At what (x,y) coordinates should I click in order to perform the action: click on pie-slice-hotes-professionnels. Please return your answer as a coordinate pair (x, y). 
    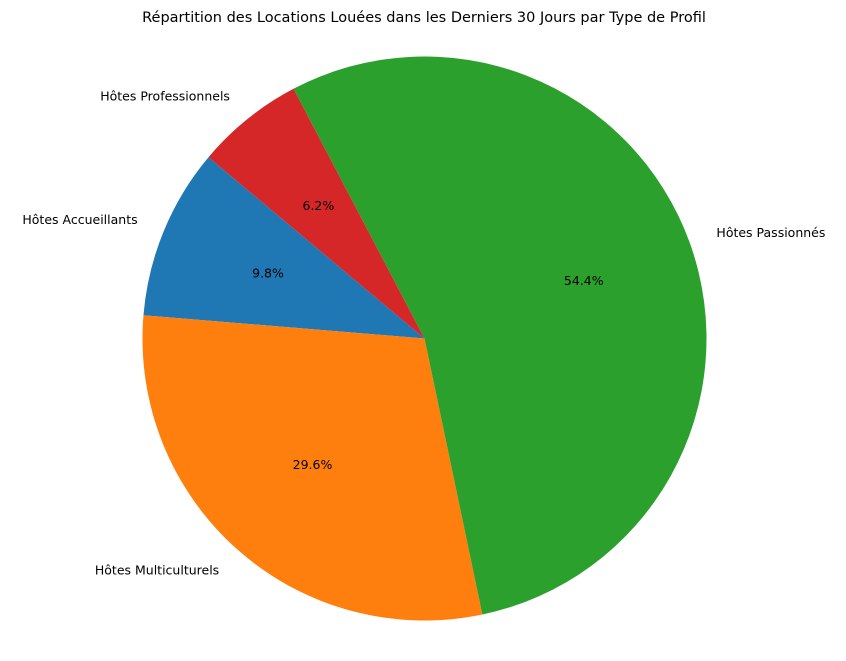
    Looking at the image, I should click on (316, 213).